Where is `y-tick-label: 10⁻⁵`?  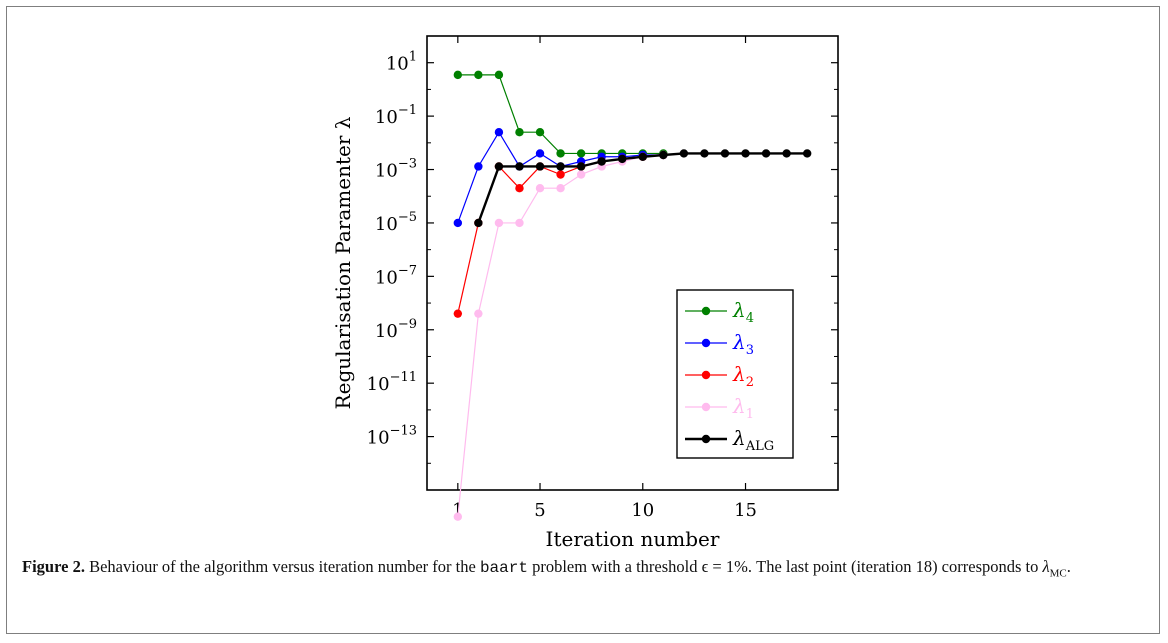
y-tick-label: 10⁻⁵ is located at coordinates (396, 222).